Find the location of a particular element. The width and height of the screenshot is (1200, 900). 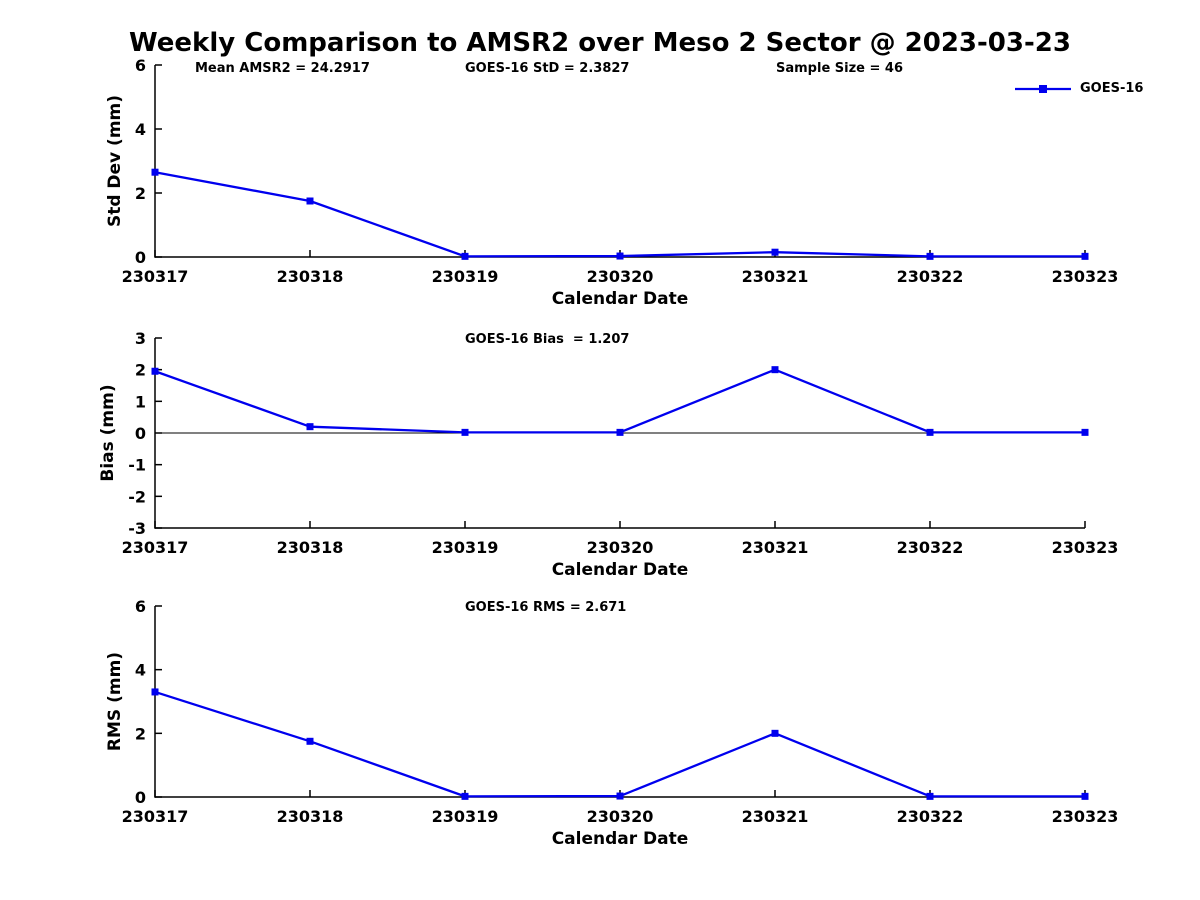

y-tick-label: -3 is located at coordinates (137, 528).